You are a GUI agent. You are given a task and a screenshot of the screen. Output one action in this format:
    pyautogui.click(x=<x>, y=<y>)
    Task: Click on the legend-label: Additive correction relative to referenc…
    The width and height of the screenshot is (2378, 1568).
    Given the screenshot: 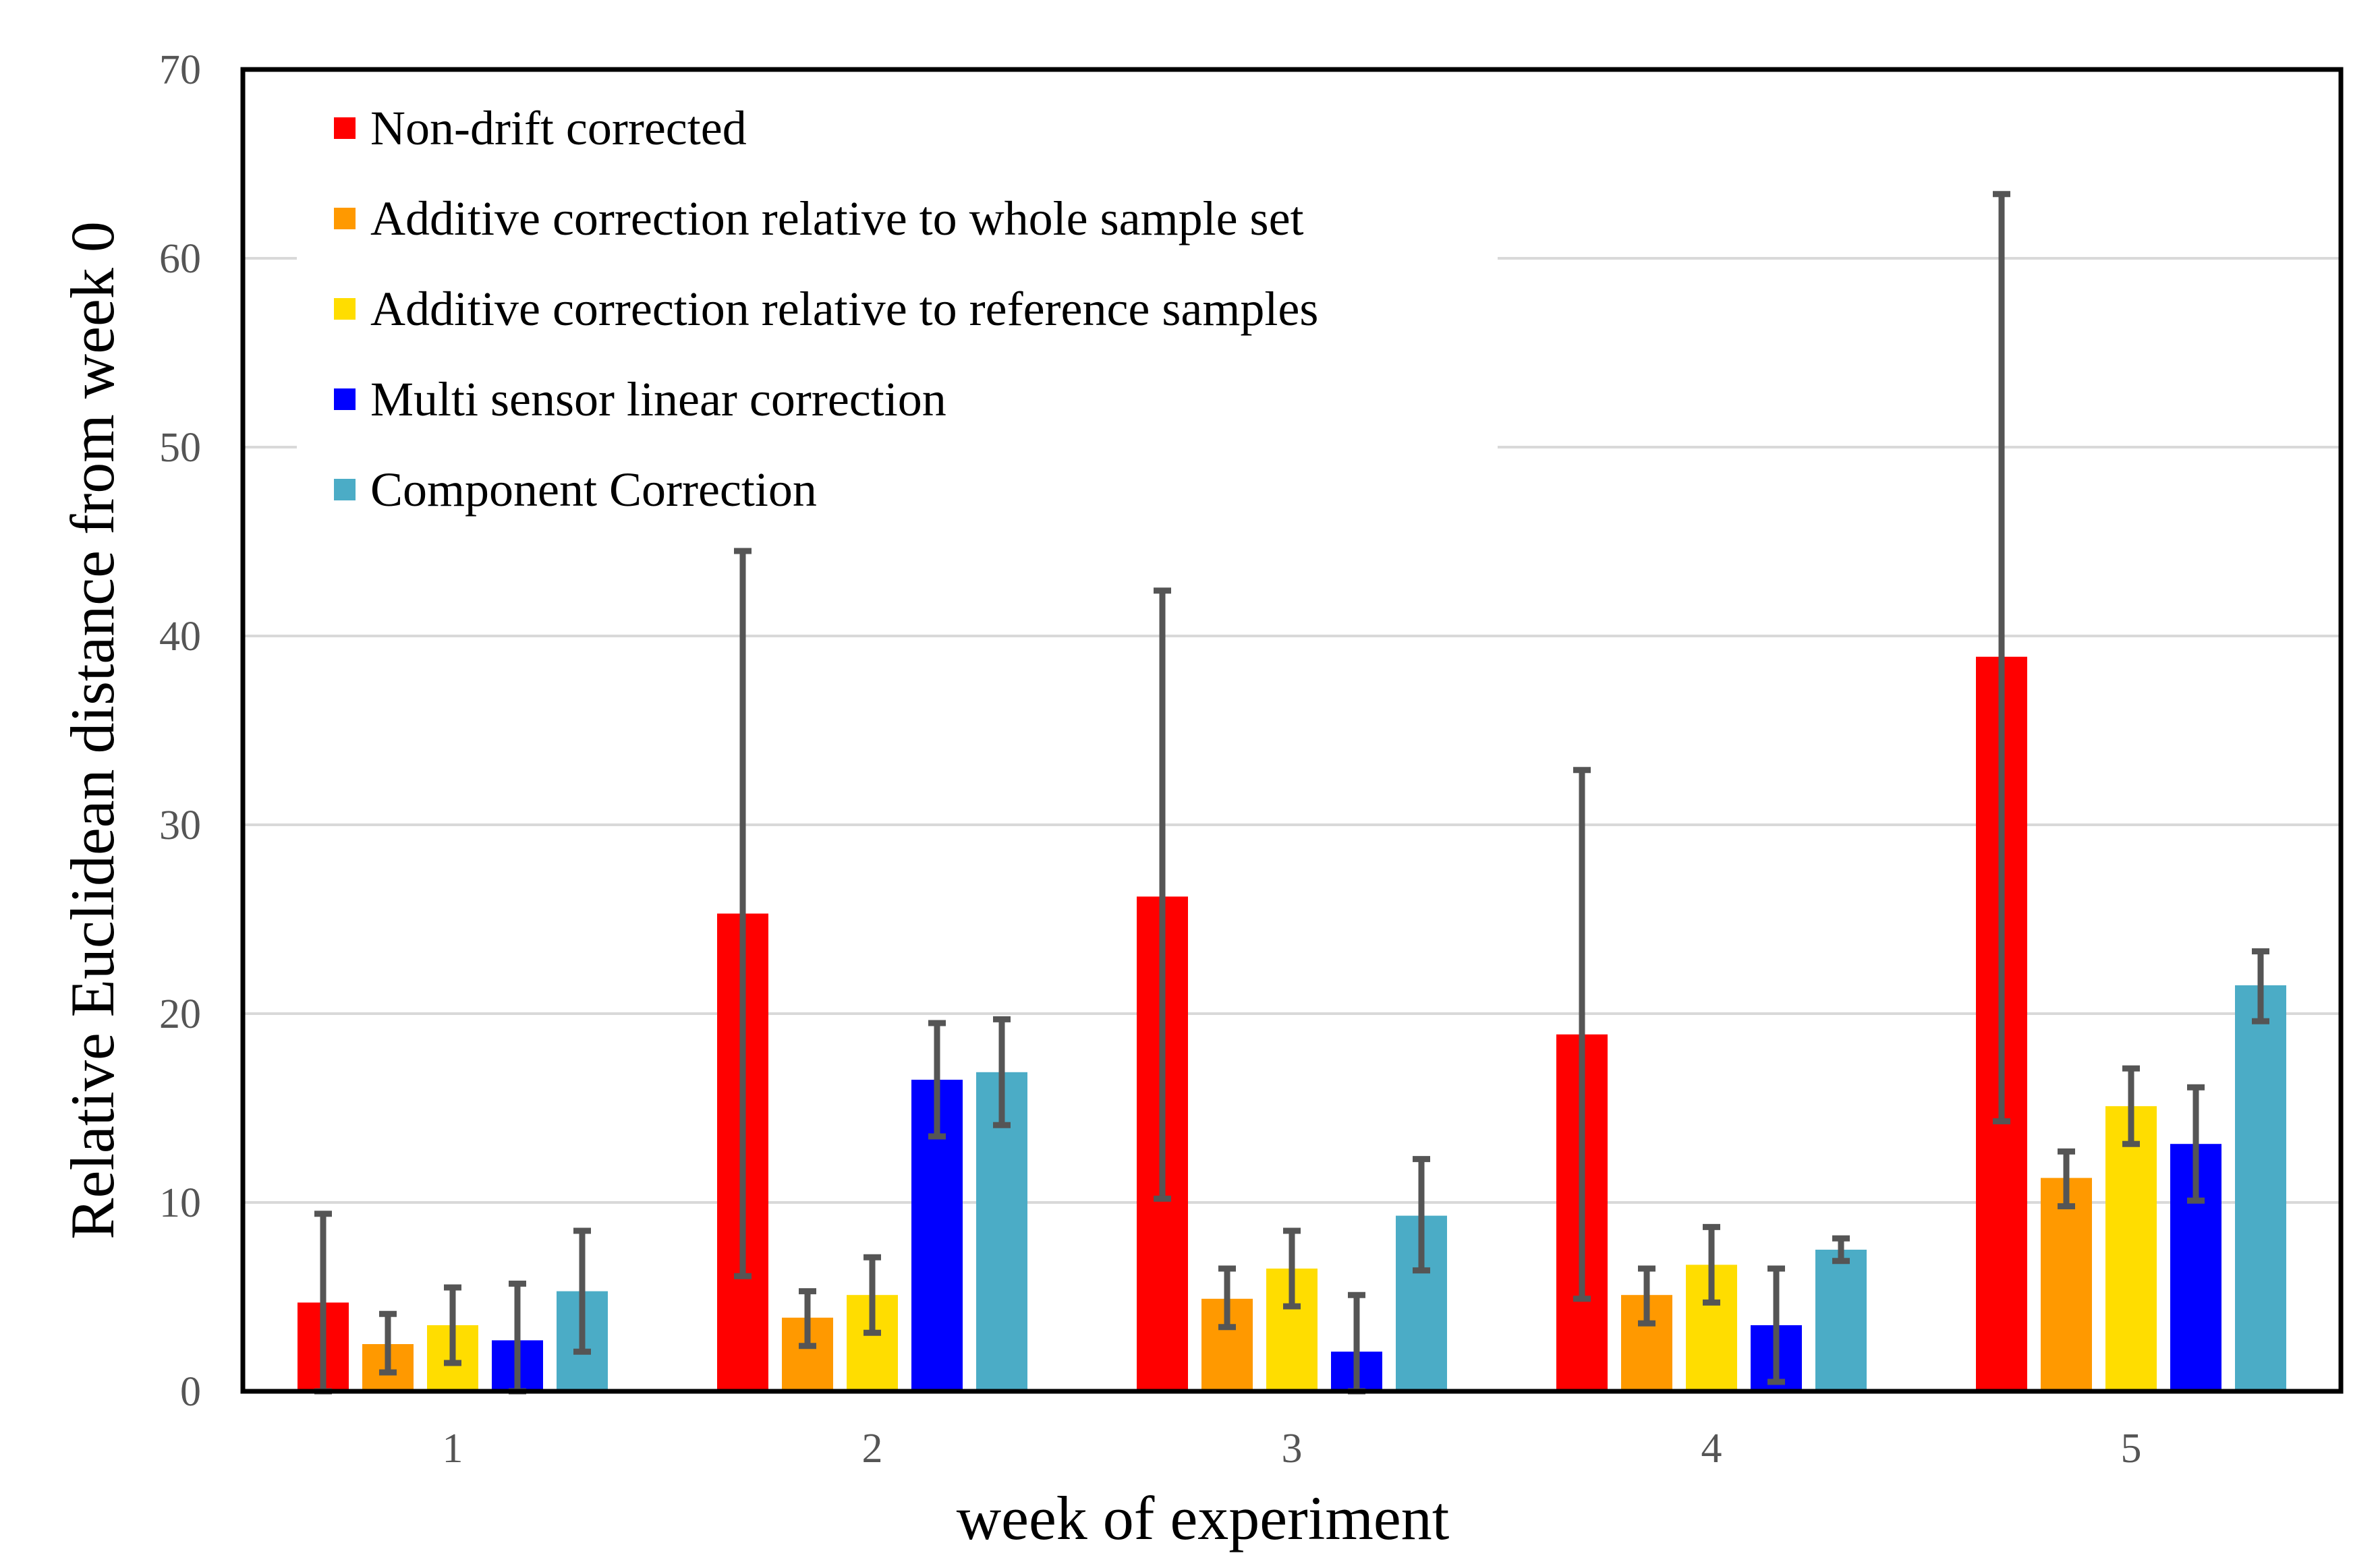 What is the action you would take?
    pyautogui.click(x=844, y=309)
    